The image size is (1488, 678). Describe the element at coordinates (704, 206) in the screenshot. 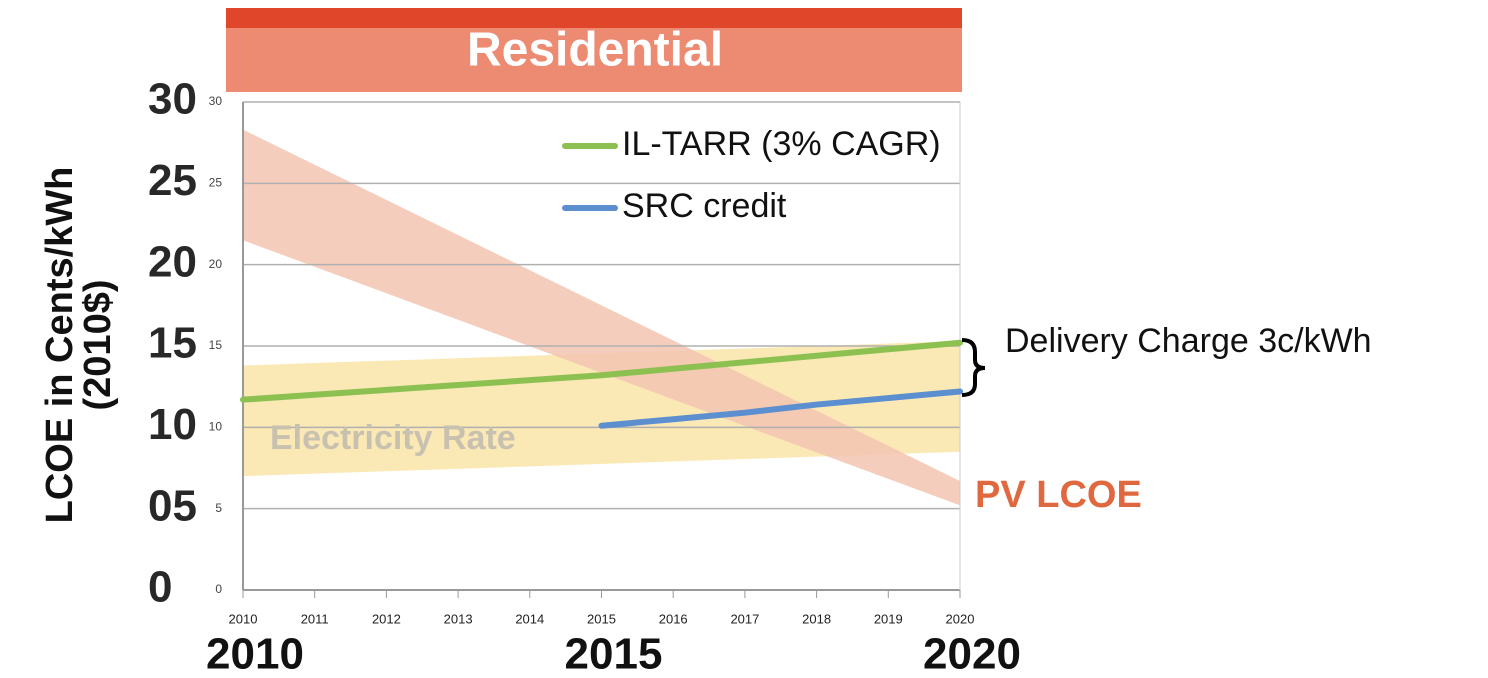

I see `legend-label: SRC credit` at that location.